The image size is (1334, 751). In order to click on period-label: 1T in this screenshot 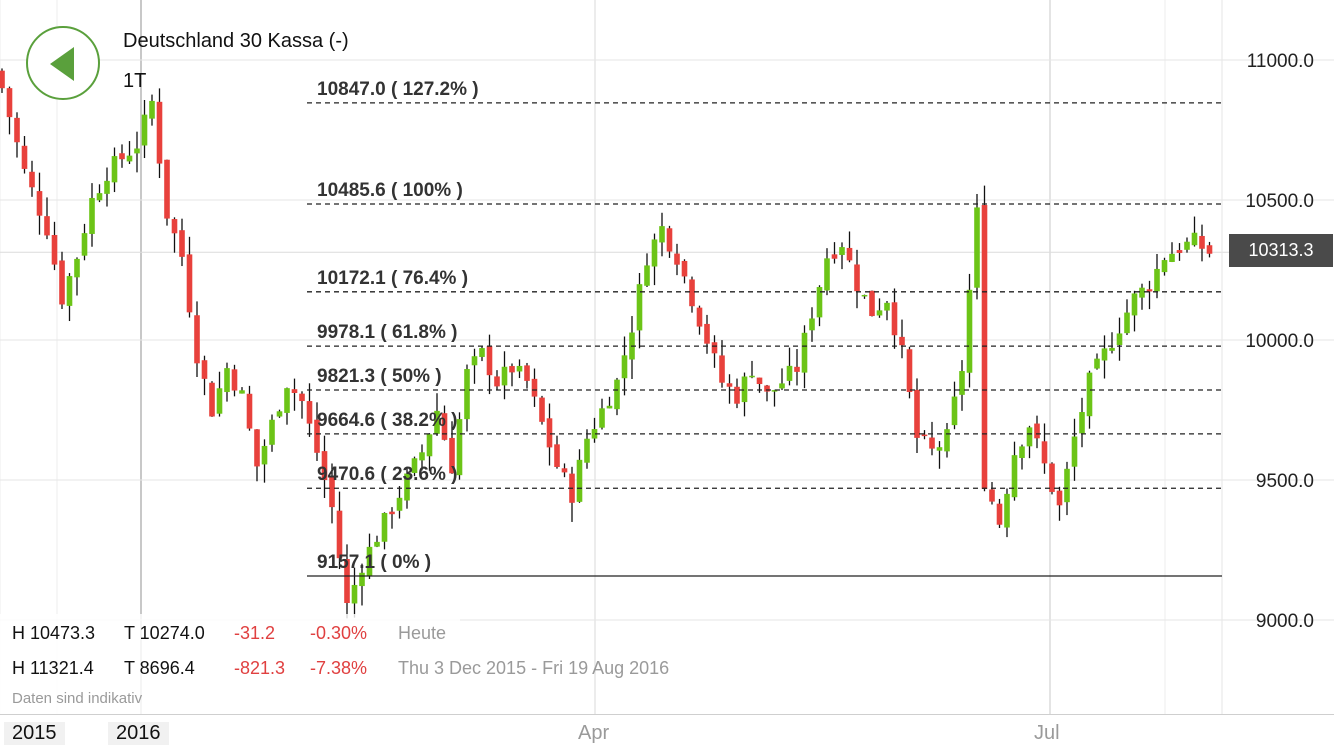, I will do `click(135, 81)`.